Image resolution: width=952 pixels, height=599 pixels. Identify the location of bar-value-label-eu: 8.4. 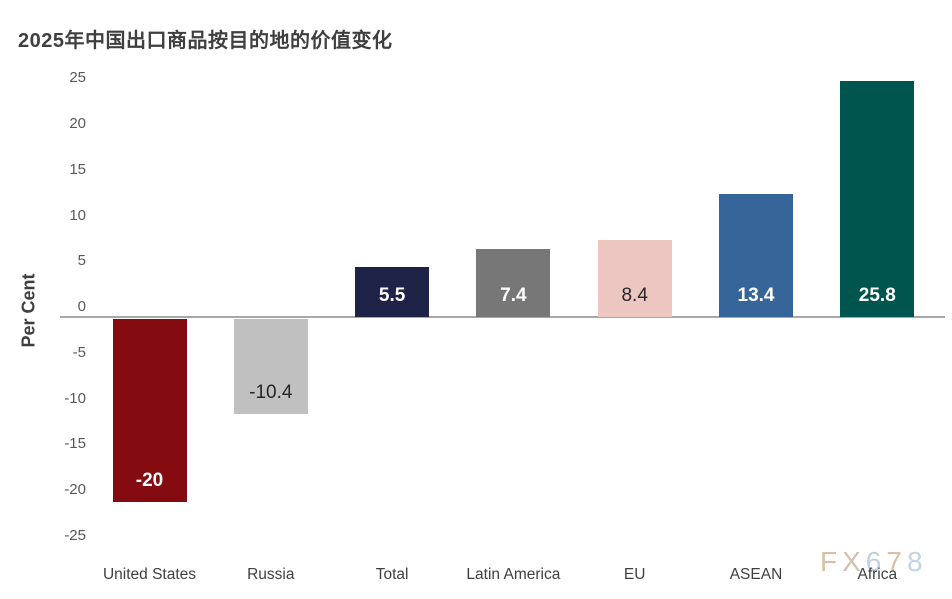
(634, 295).